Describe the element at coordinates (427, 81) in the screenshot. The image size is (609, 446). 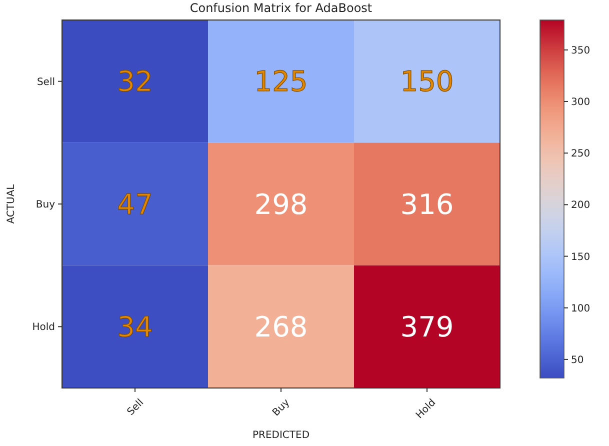
I see `data-label: 150` at that location.